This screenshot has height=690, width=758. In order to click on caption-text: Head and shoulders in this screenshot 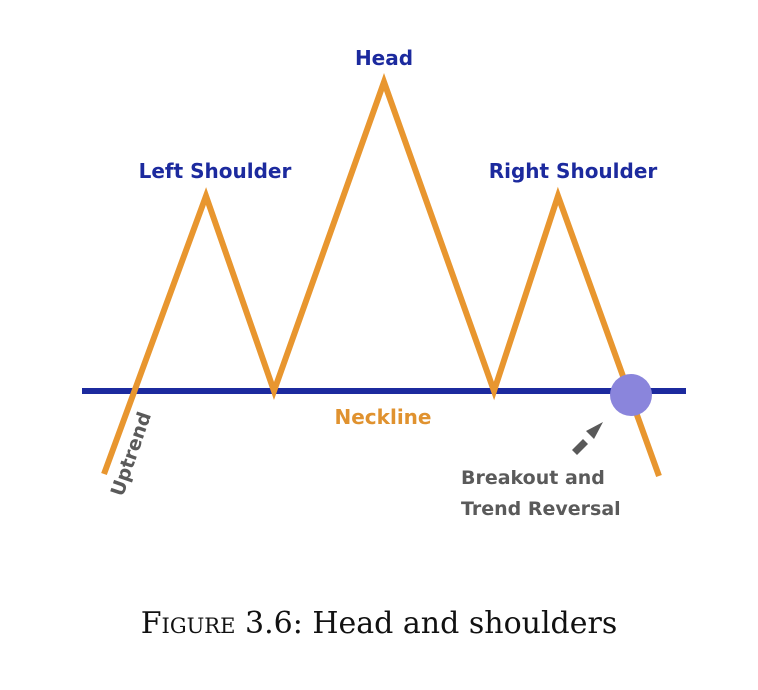, I will do `click(465, 623)`.